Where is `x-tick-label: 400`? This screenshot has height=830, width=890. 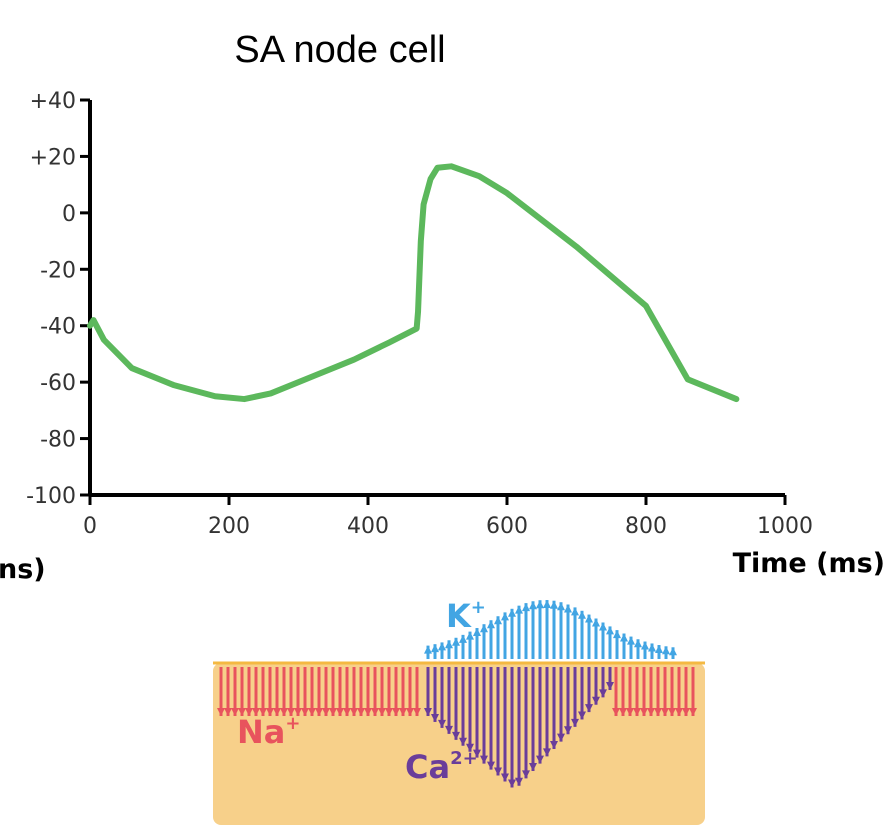
x-tick-label: 400 is located at coordinates (368, 526).